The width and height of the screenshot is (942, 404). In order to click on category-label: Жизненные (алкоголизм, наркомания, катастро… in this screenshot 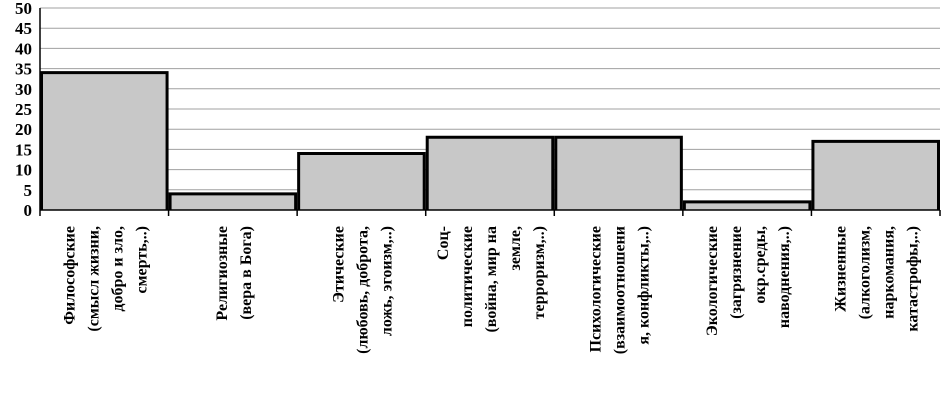, I will do `click(877, 279)`.